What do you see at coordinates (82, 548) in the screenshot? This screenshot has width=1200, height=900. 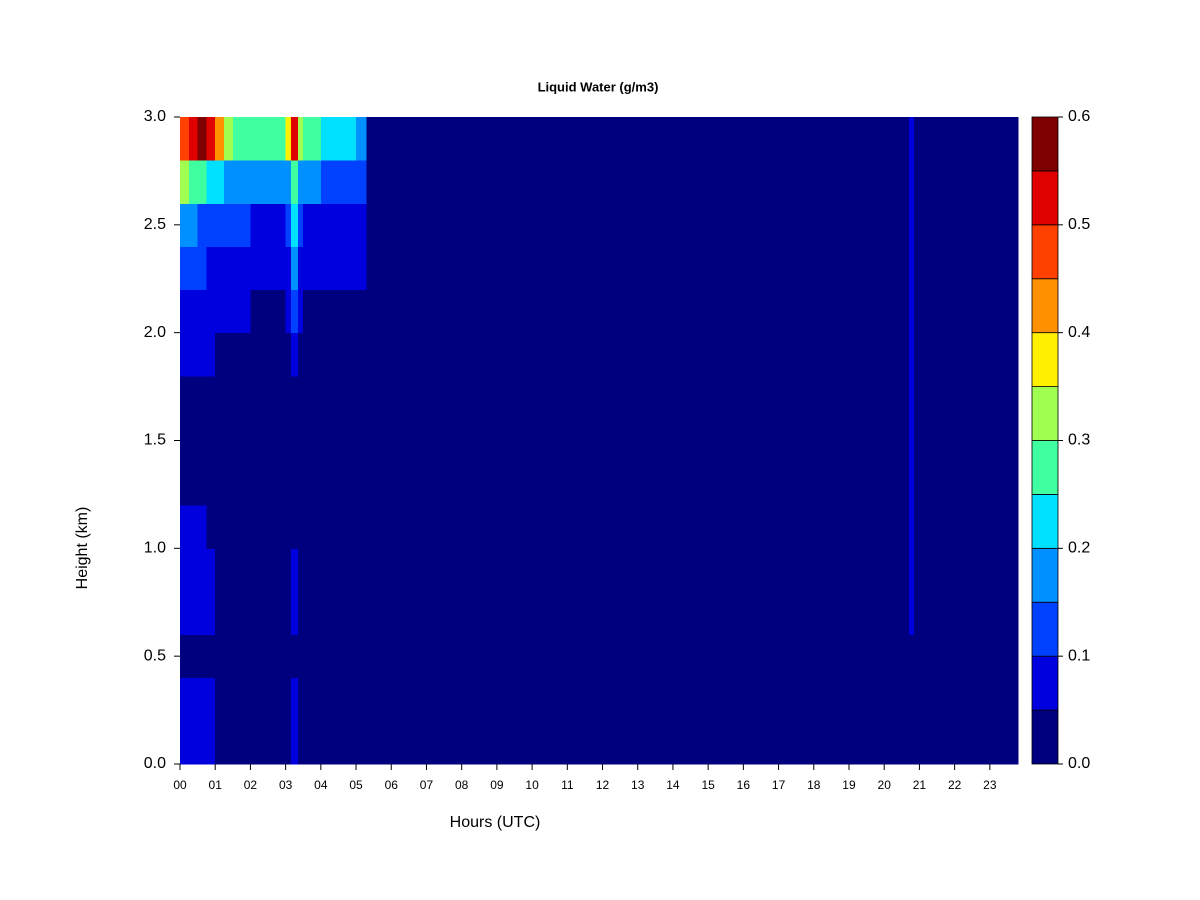 I see `y-axis-label: Height (km)` at bounding box center [82, 548].